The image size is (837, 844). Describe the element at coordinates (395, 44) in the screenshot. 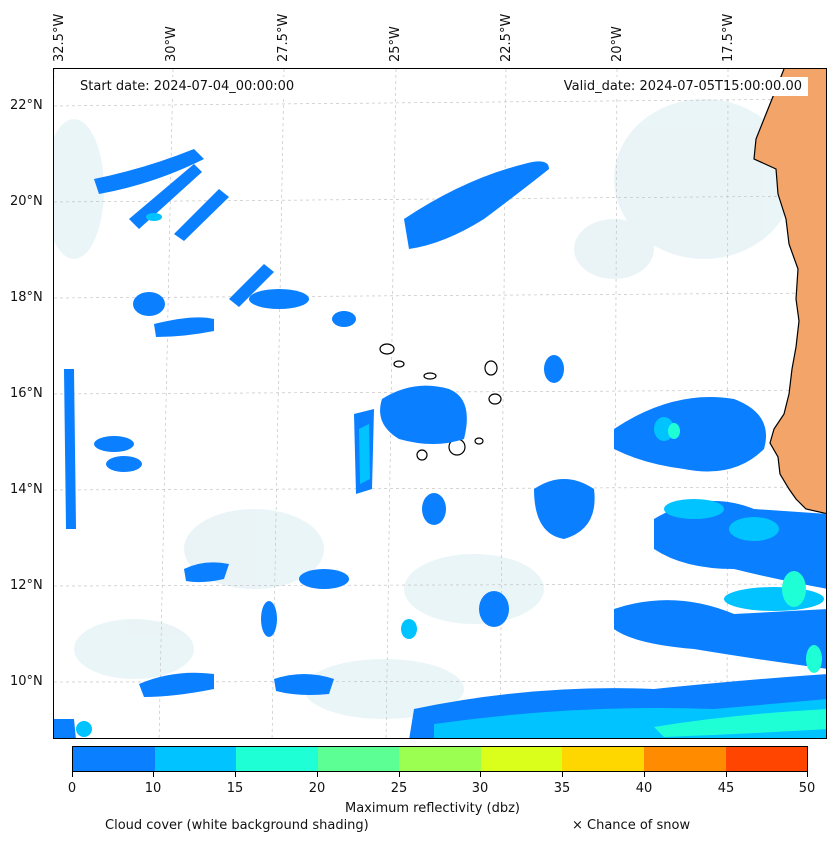

I see `lon-label-25w: 25°W` at that location.